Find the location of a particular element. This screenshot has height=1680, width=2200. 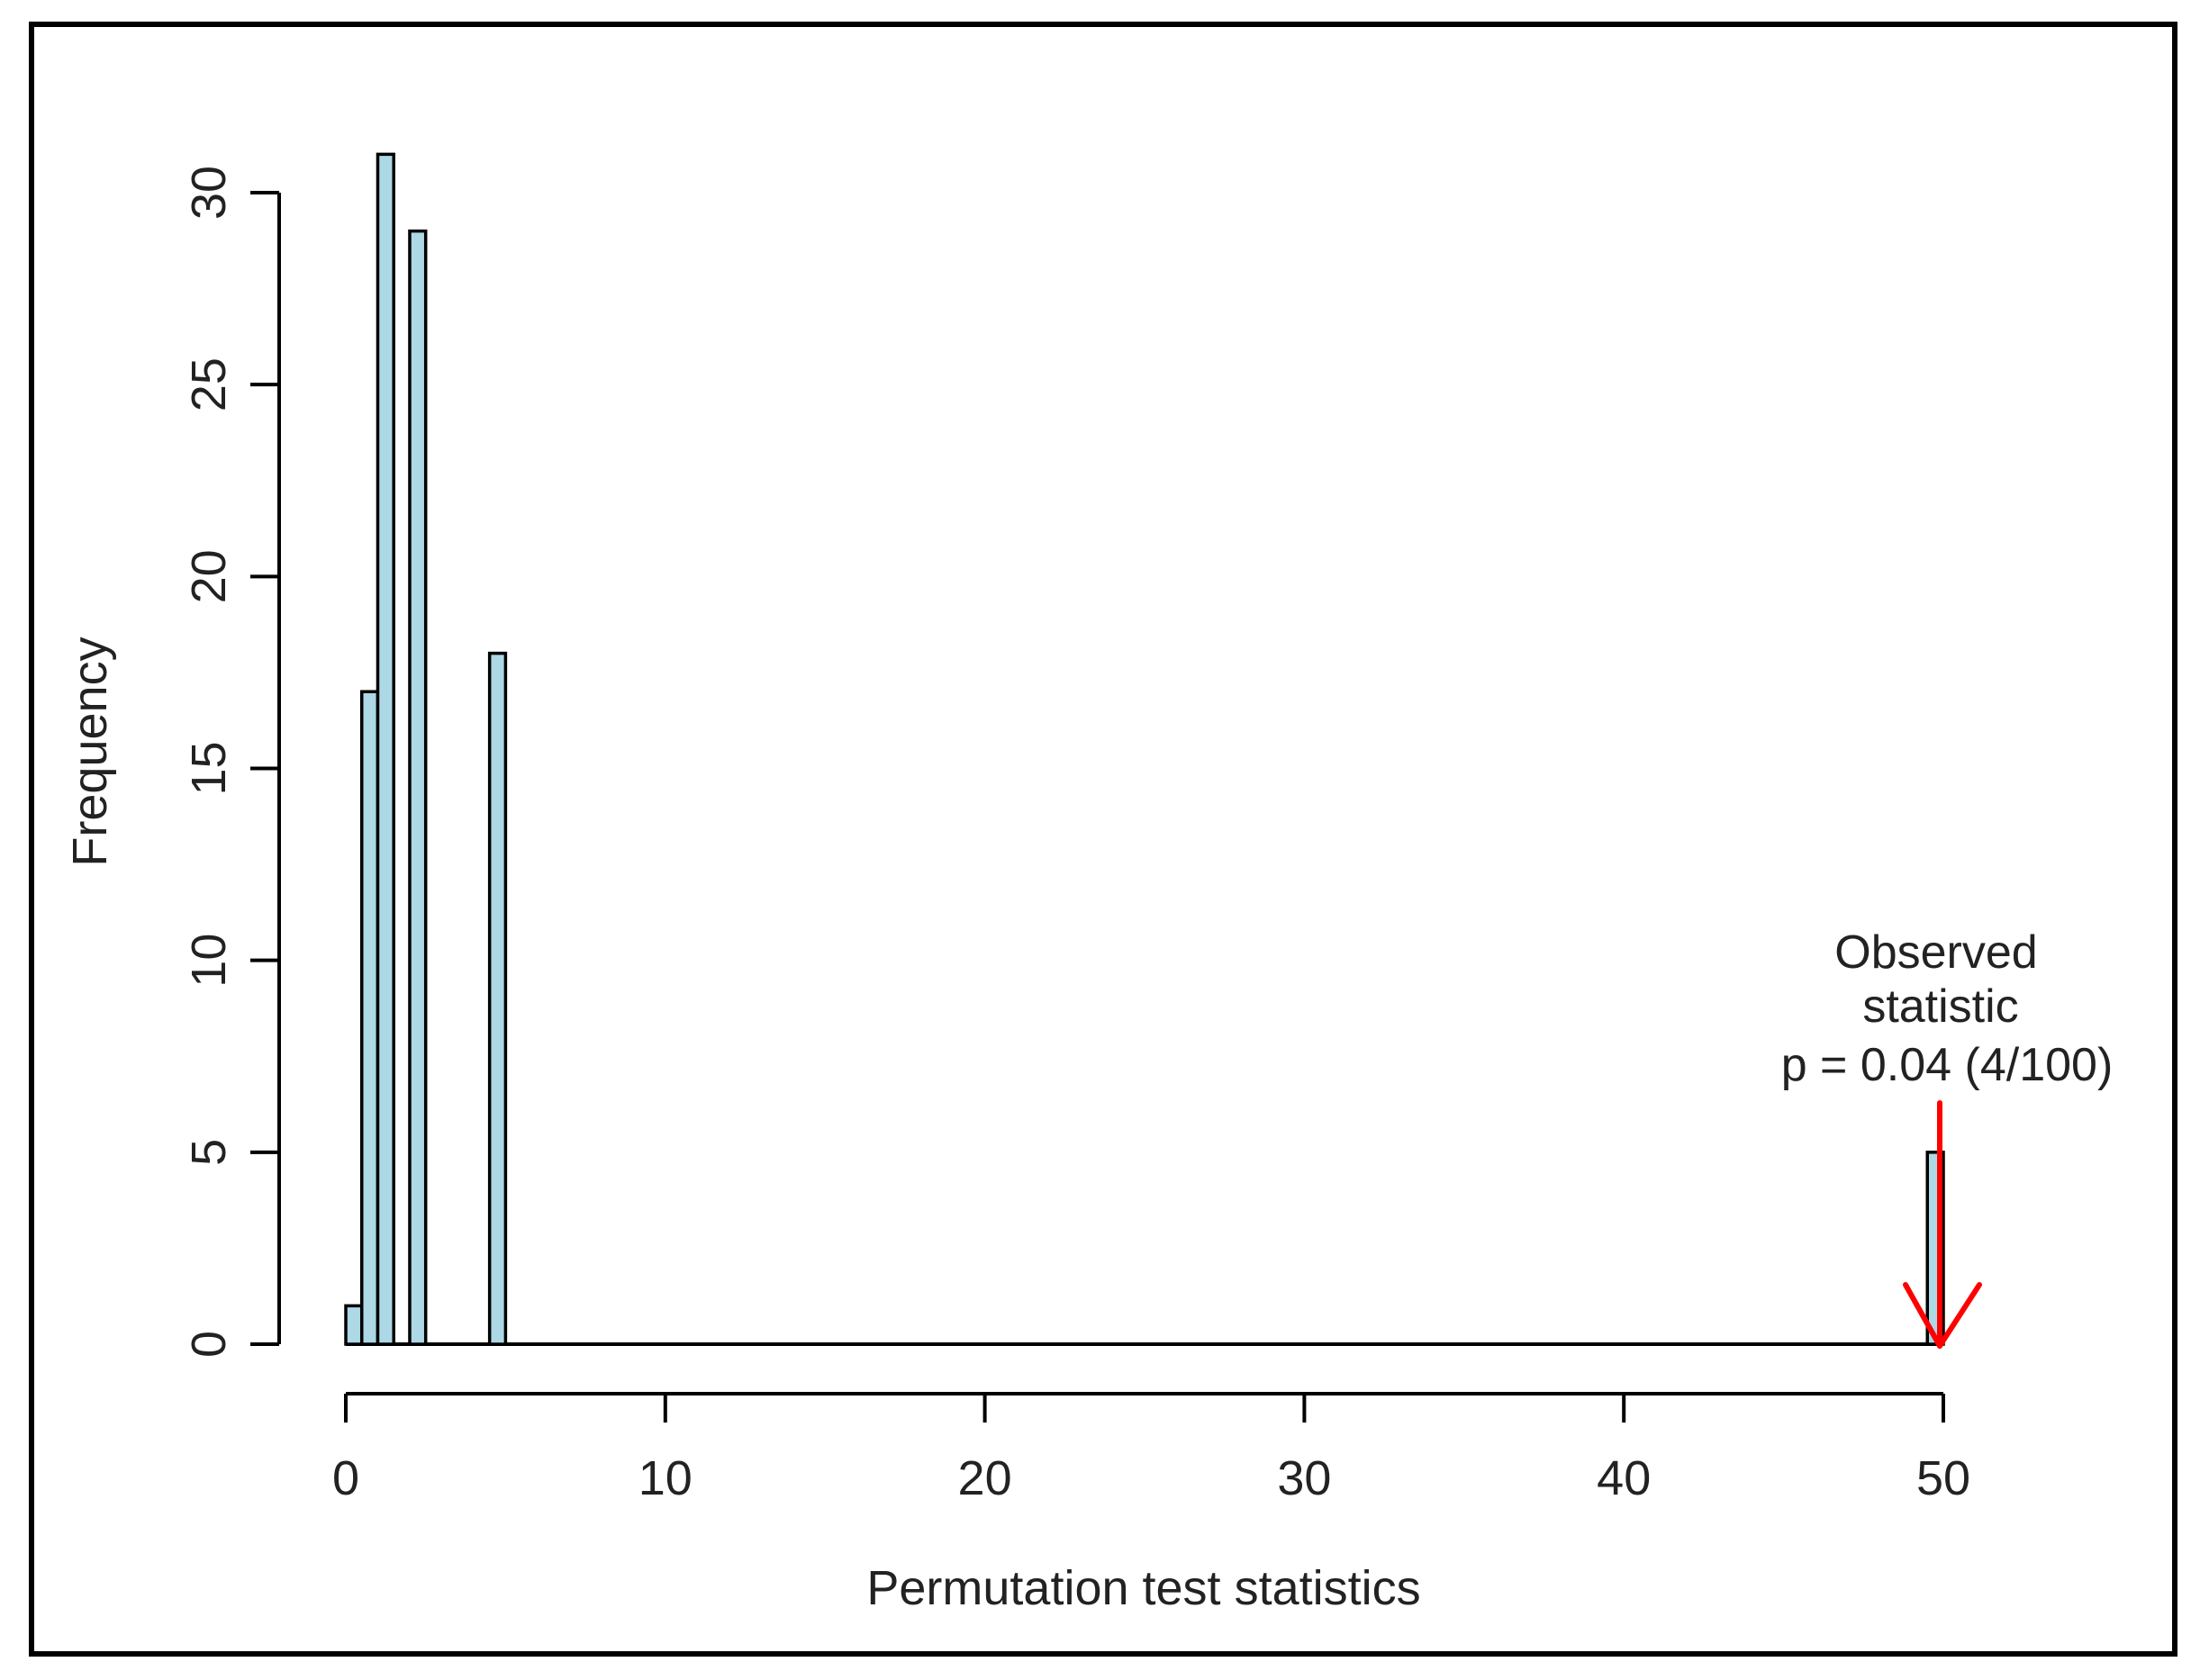

y-tick-label-5: 25 is located at coordinates (209, 384).